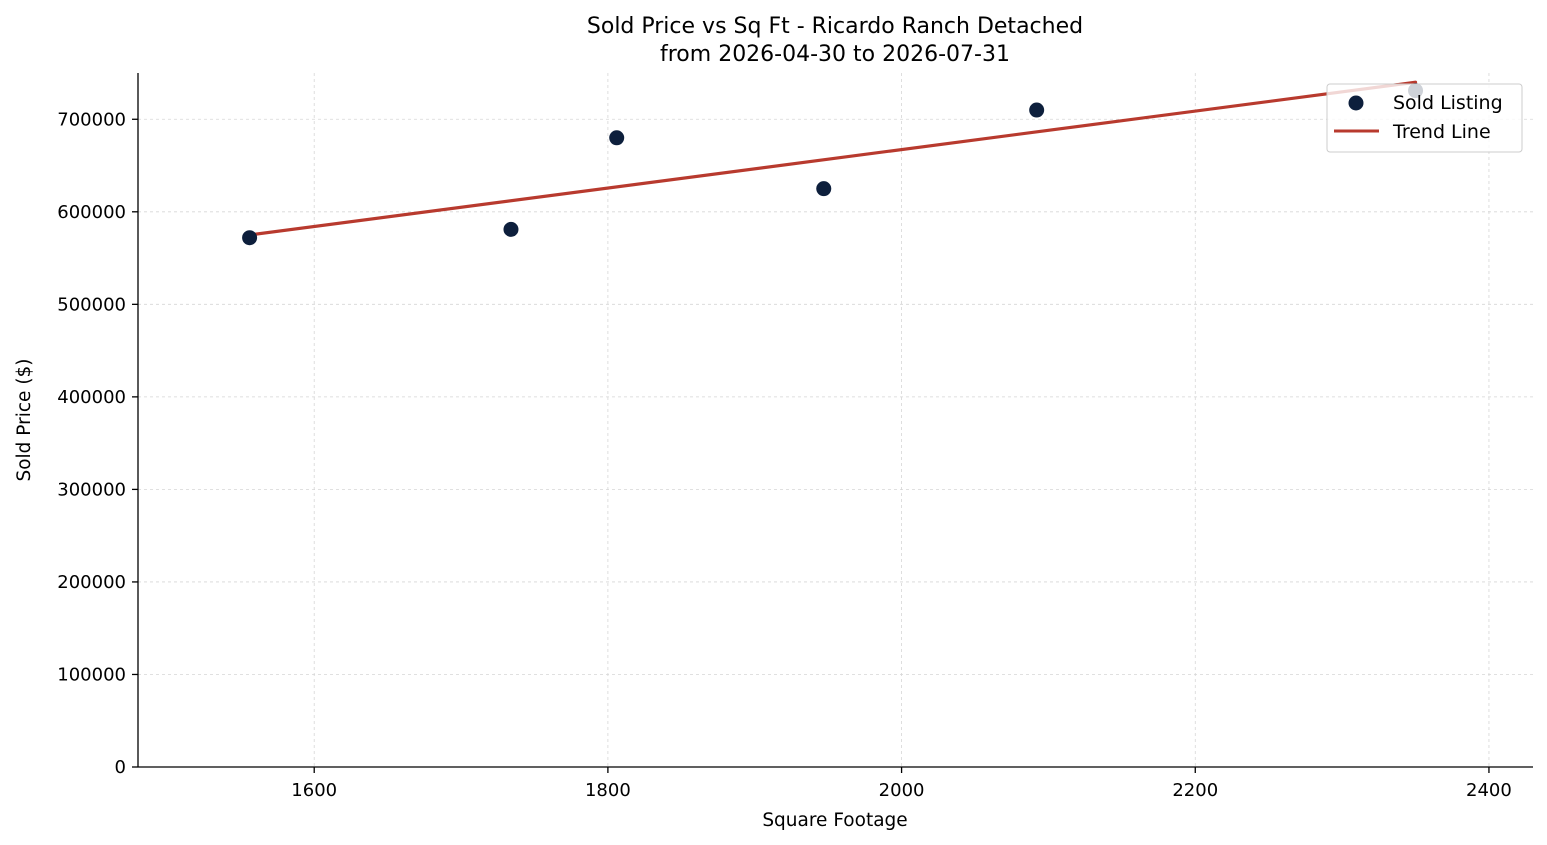 Image resolution: width=1547 pixels, height=845 pixels. I want to click on y-tick-label: 200000, so click(91, 582).